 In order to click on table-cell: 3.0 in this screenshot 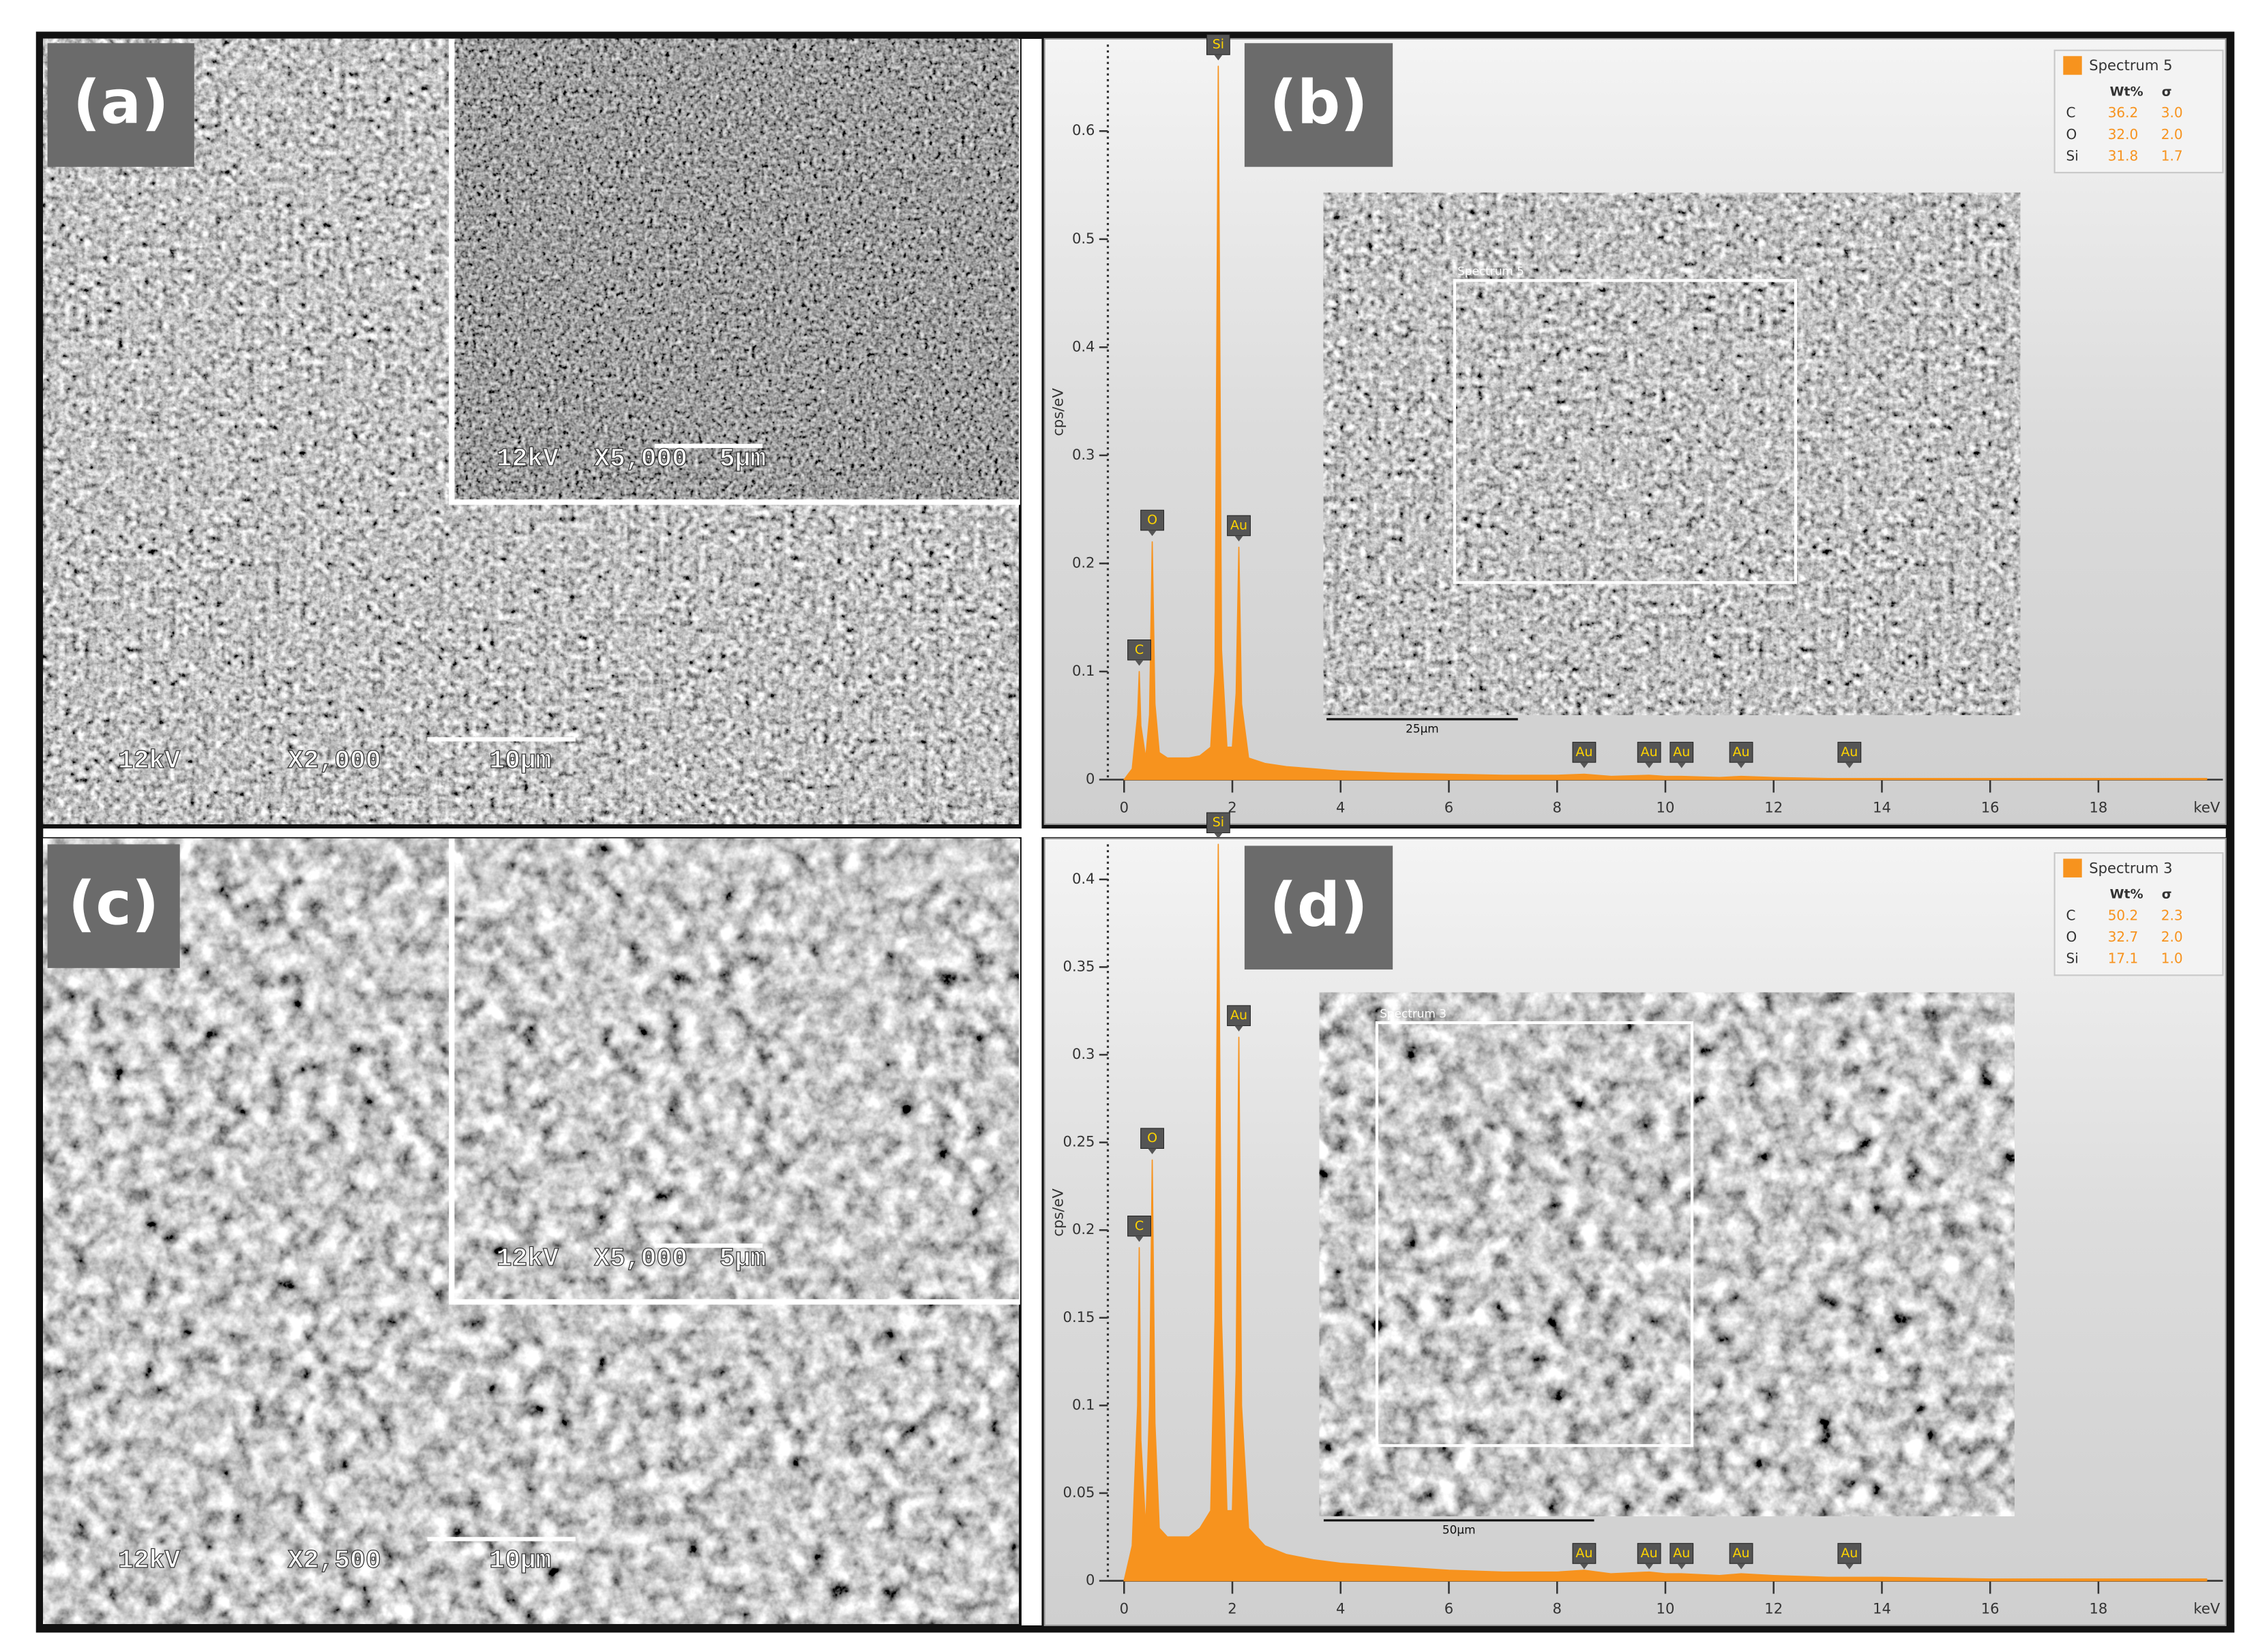, I will do `click(2172, 112)`.